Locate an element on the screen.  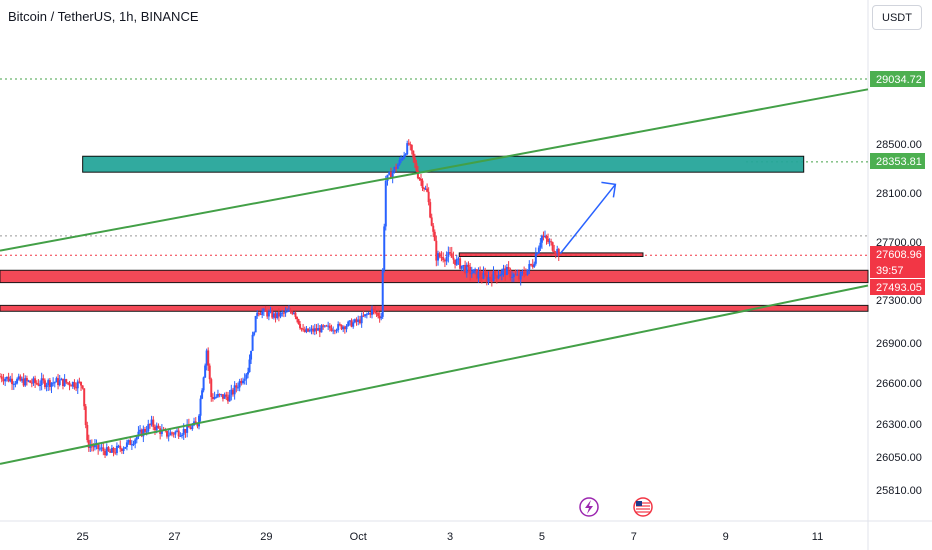
y-tick-label: 28100.00 is located at coordinates (899, 194).